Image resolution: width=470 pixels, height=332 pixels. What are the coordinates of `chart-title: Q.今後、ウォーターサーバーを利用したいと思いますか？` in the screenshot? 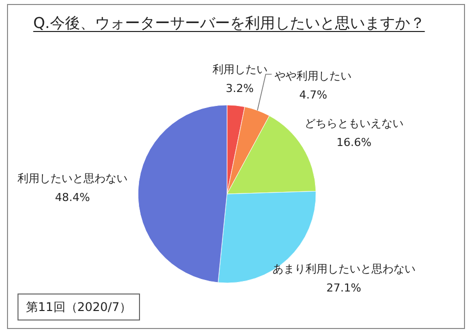 It's located at (229, 23).